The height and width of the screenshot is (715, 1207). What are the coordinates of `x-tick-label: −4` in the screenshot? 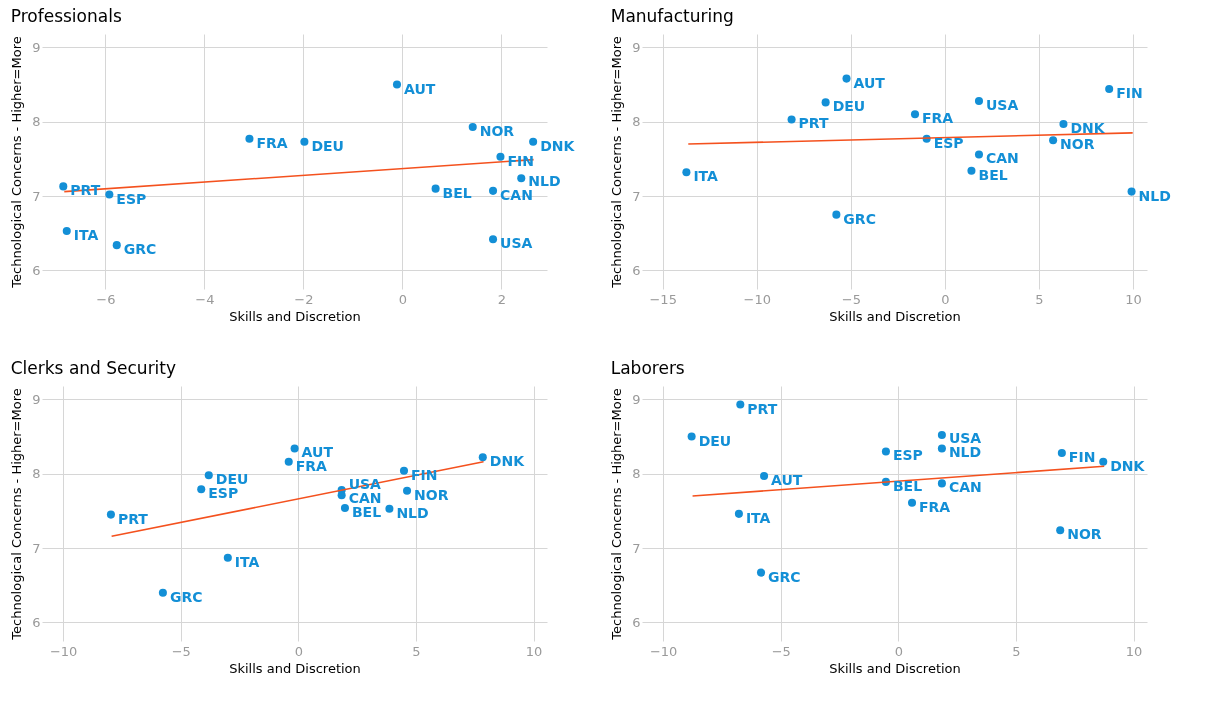 It's located at (205, 299).